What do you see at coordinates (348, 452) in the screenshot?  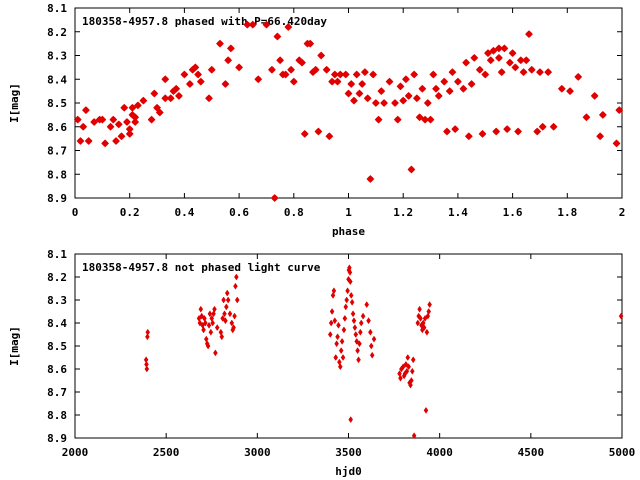 I see `x-tick-label: 3500` at bounding box center [348, 452].